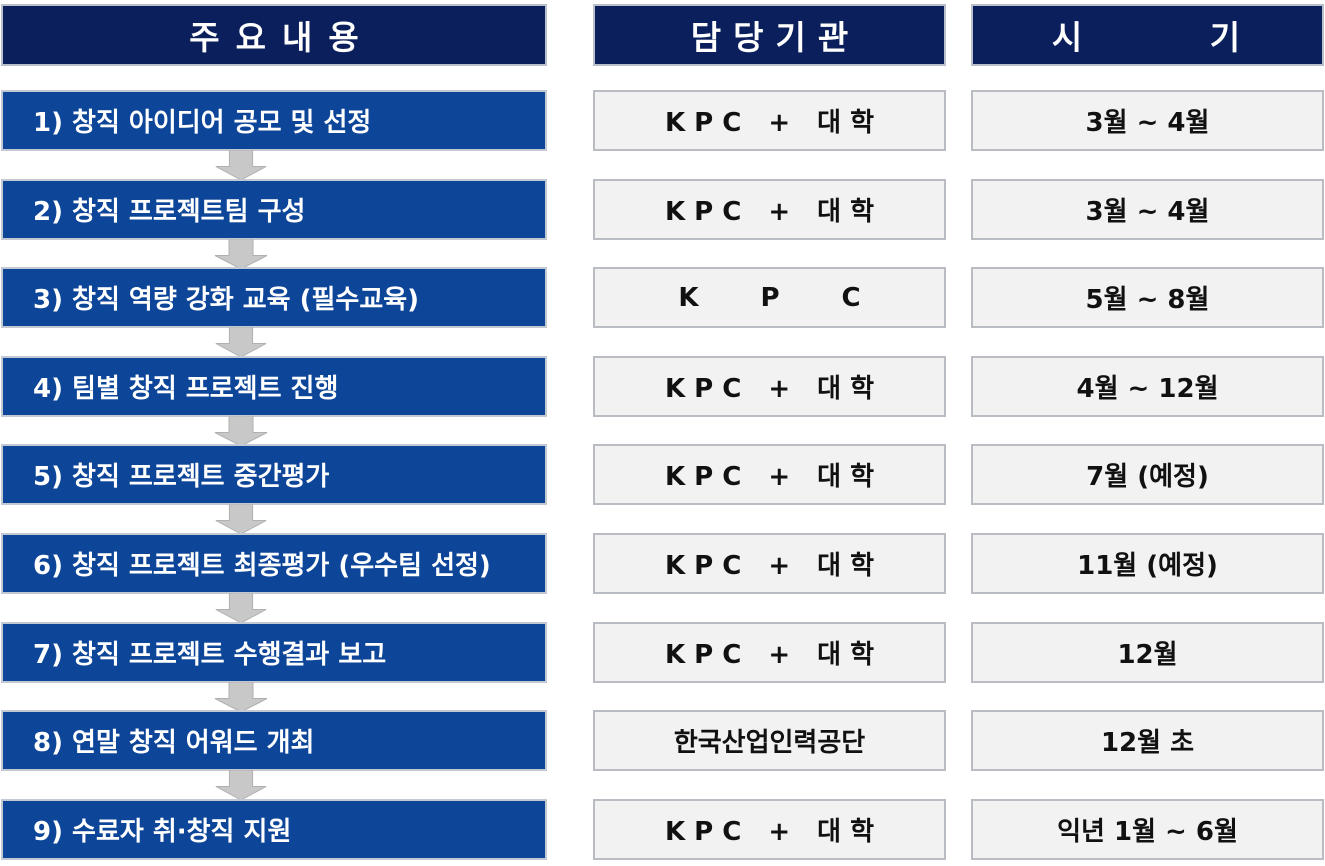 The width and height of the screenshot is (1325, 866). What do you see at coordinates (274, 209) in the screenshot?
I see `process-step: 2) 창직 프로젝트팀 구성` at bounding box center [274, 209].